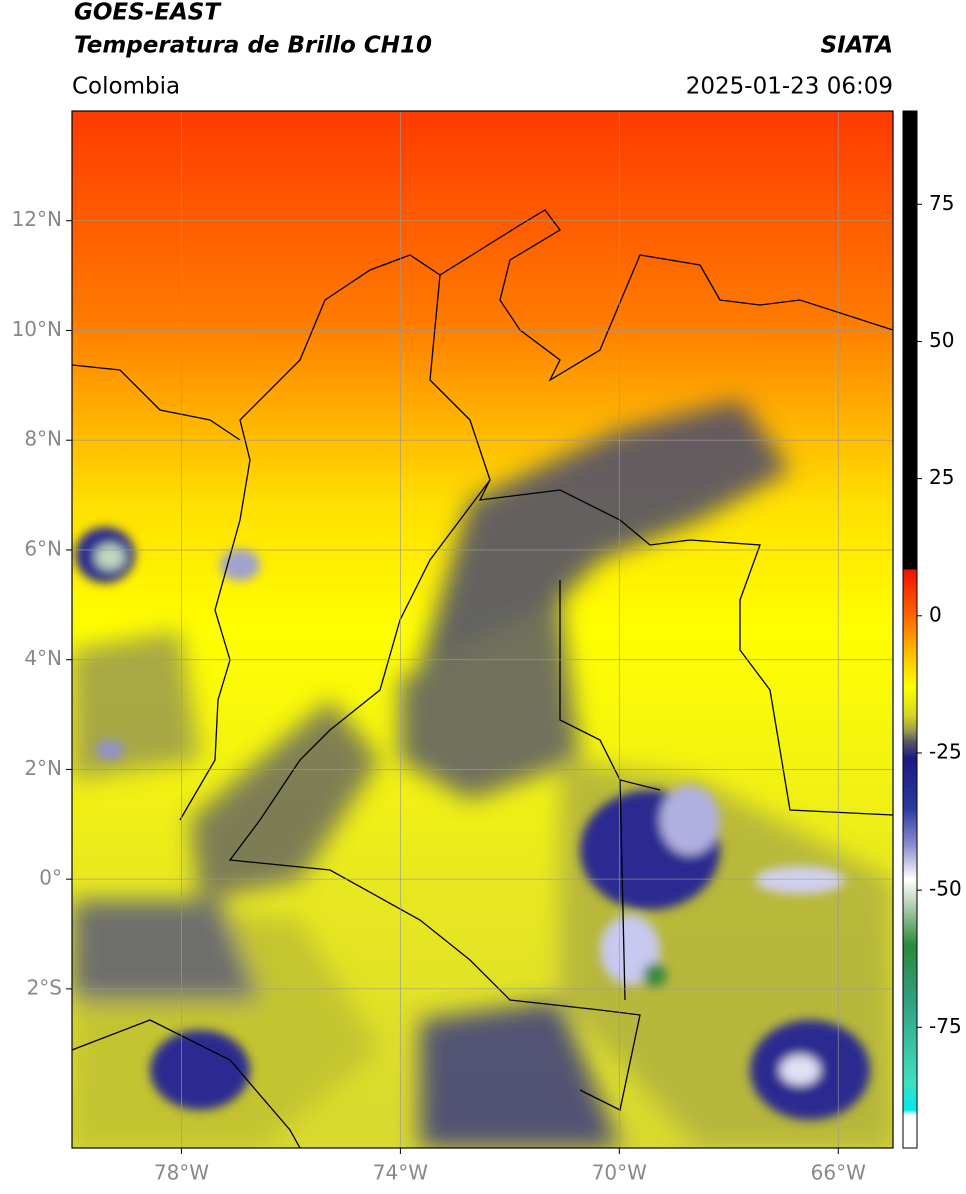  Describe the element at coordinates (857, 46) in the screenshot. I see `source: SIATA` at that location.